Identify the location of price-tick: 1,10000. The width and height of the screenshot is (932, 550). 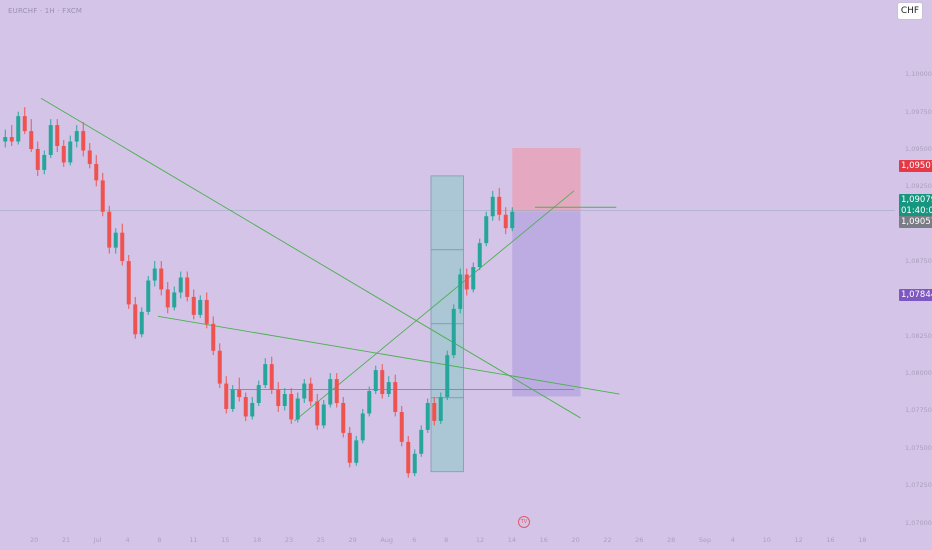
(918, 74).